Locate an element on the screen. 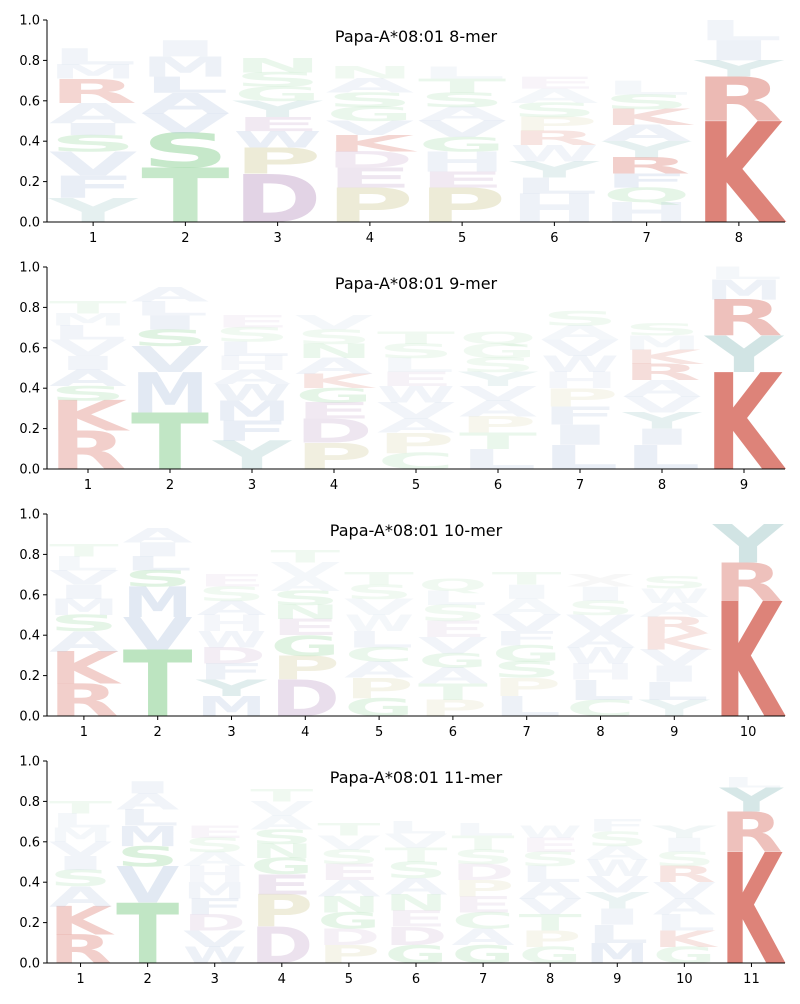 The width and height of the screenshot is (800, 1004). logo-letter: Q is located at coordinates (498, 337).